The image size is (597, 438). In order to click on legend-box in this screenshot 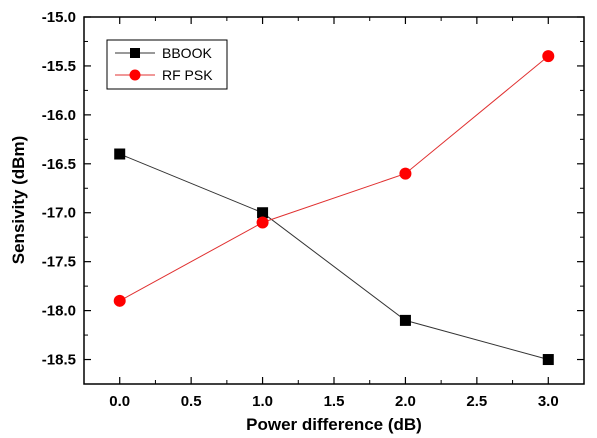, I will do `click(167, 64)`.